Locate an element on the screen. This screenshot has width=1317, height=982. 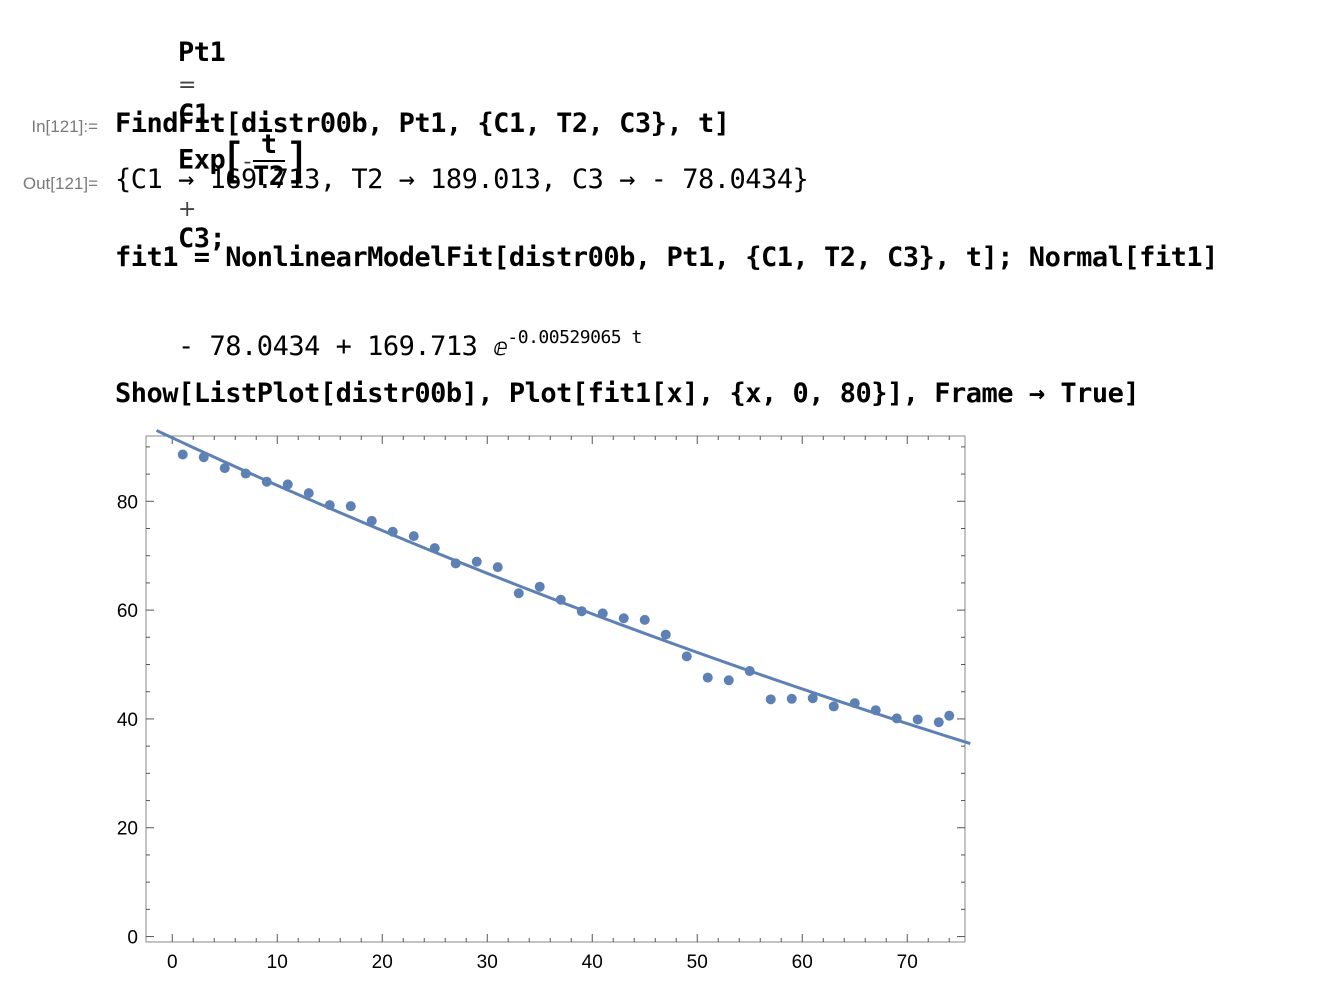
fraction: t T2 is located at coordinates (269, 161).